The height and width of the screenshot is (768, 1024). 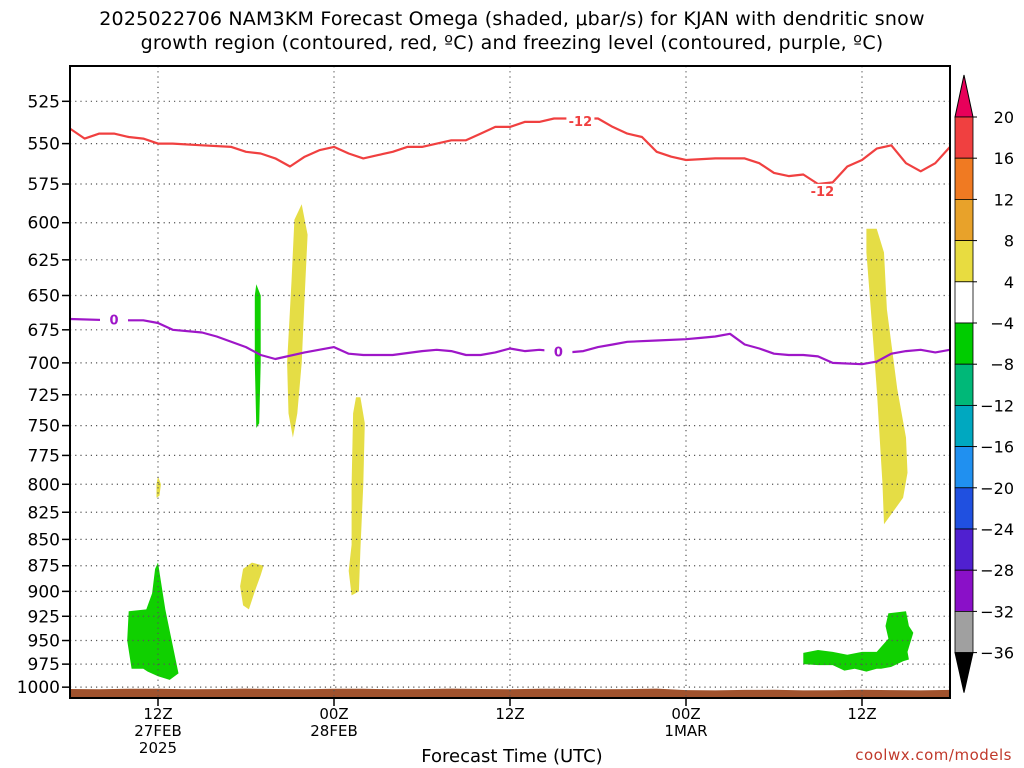 What do you see at coordinates (44, 296) in the screenshot?
I see `y-tick-label: 650` at bounding box center [44, 296].